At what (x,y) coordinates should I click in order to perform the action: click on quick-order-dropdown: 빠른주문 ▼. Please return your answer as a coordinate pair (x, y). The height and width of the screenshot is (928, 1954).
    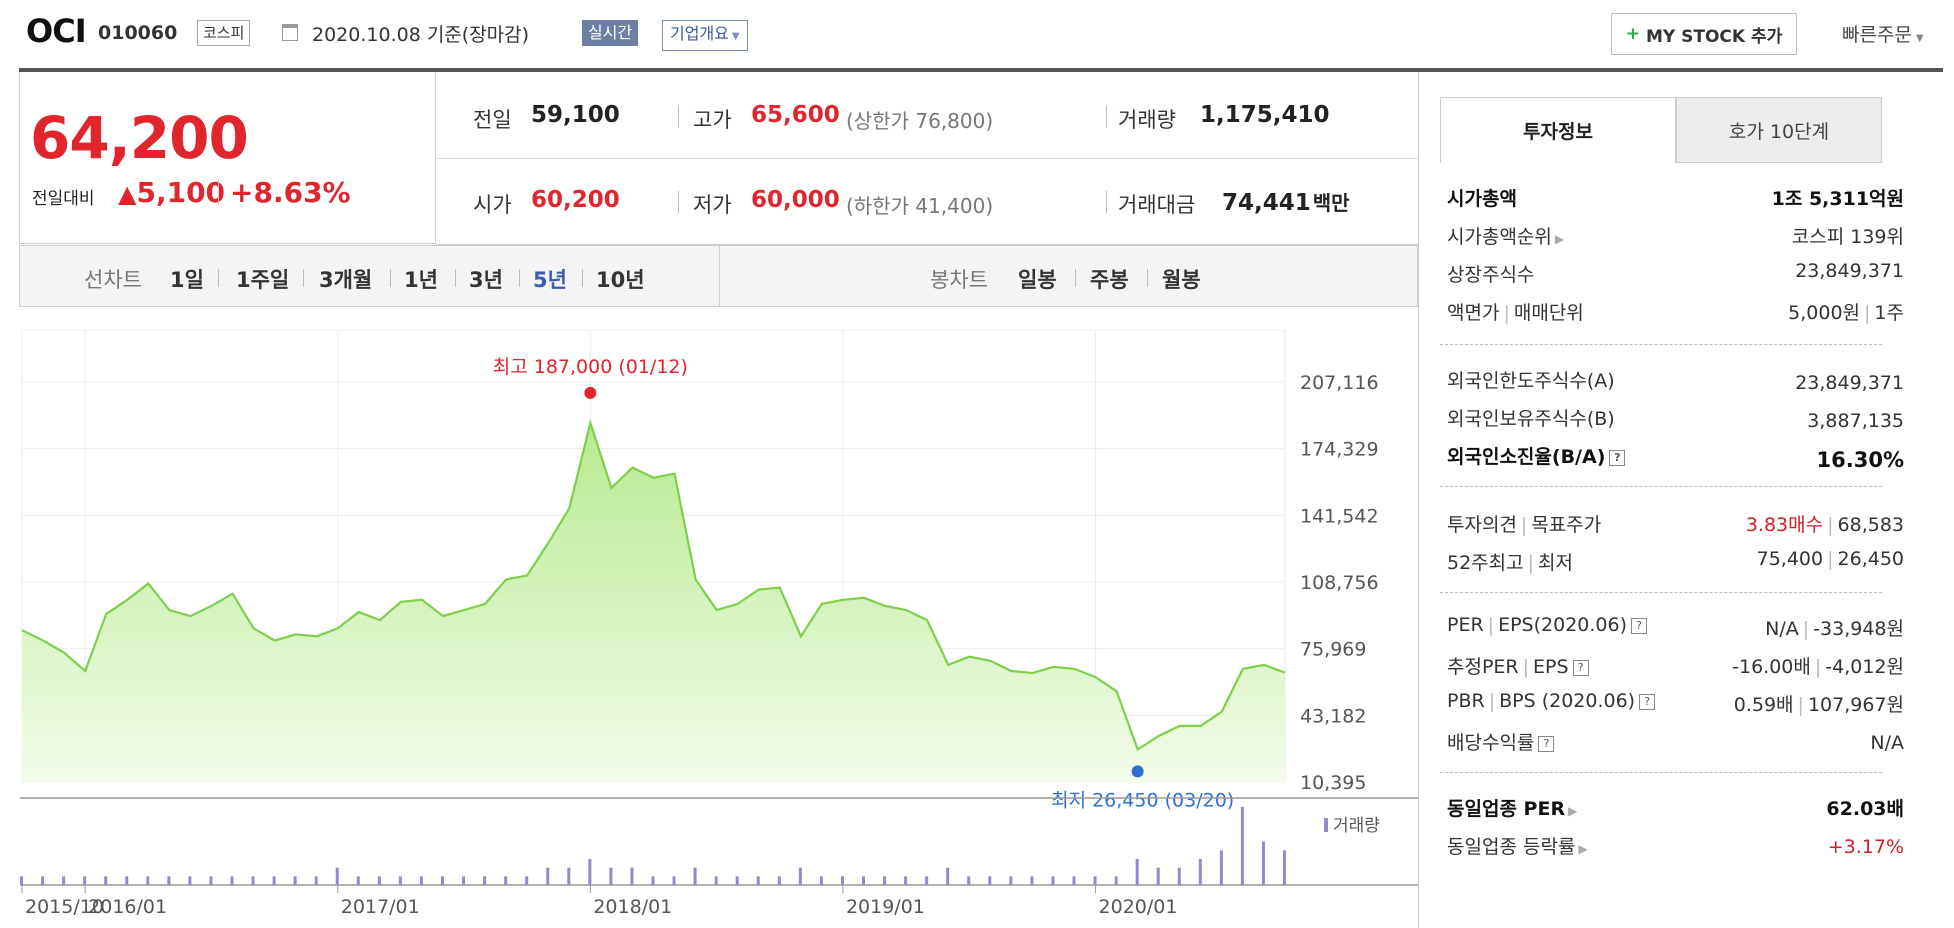
    Looking at the image, I should click on (1883, 33).